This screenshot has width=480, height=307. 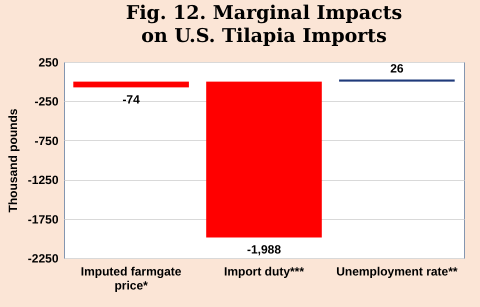 What do you see at coordinates (43, 180) in the screenshot?
I see `y-tick-label: -1250` at bounding box center [43, 180].